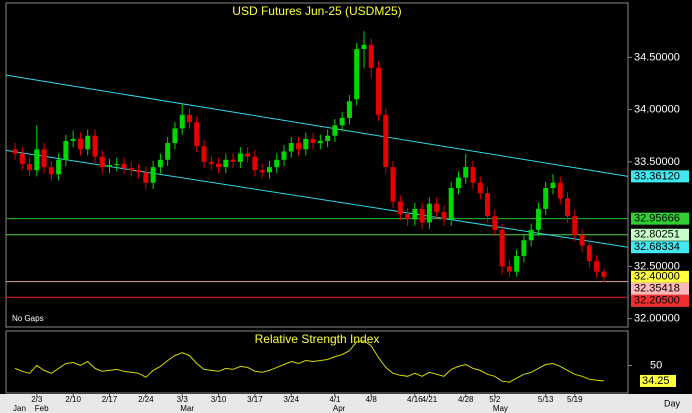 This screenshot has height=413, width=692. Describe the element at coordinates (42, 408) in the screenshot. I see `month-label: Feb` at that location.